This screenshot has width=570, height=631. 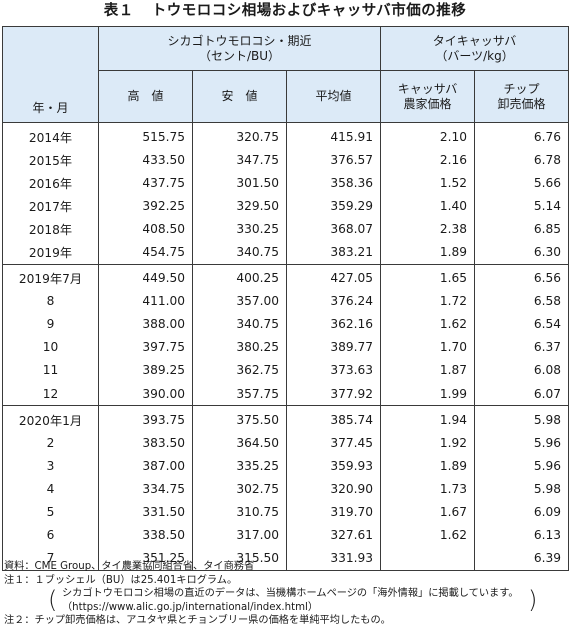 I want to click on cell-high: 331.50, so click(x=145, y=512).